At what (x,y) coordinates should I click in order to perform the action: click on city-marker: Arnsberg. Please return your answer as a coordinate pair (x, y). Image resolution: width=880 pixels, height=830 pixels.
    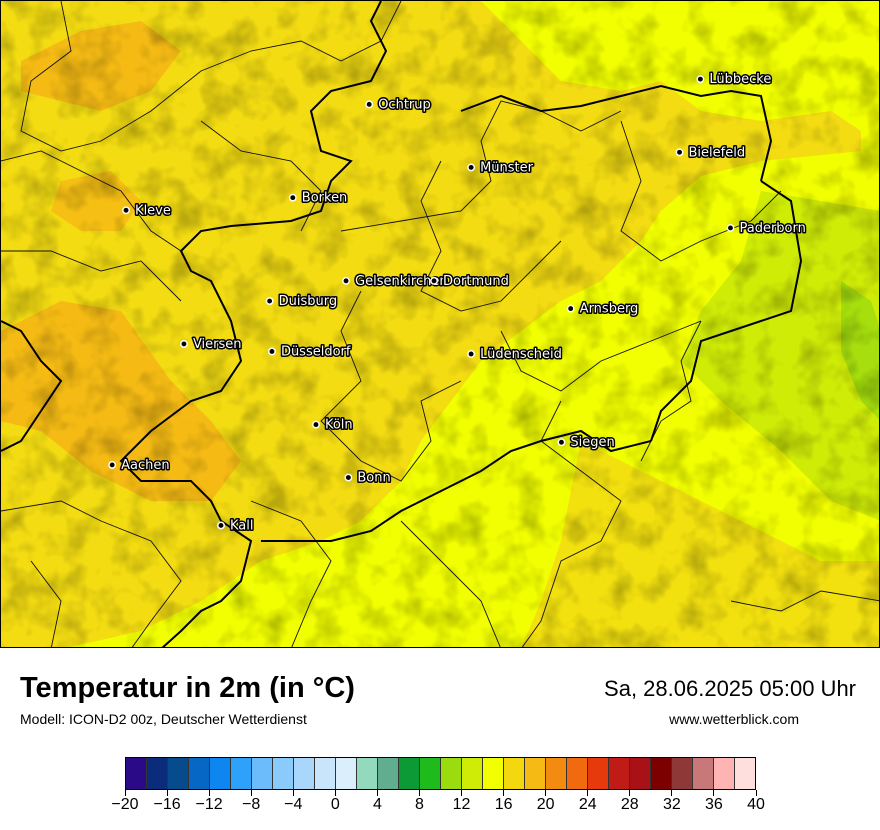
    Looking at the image, I should click on (603, 309).